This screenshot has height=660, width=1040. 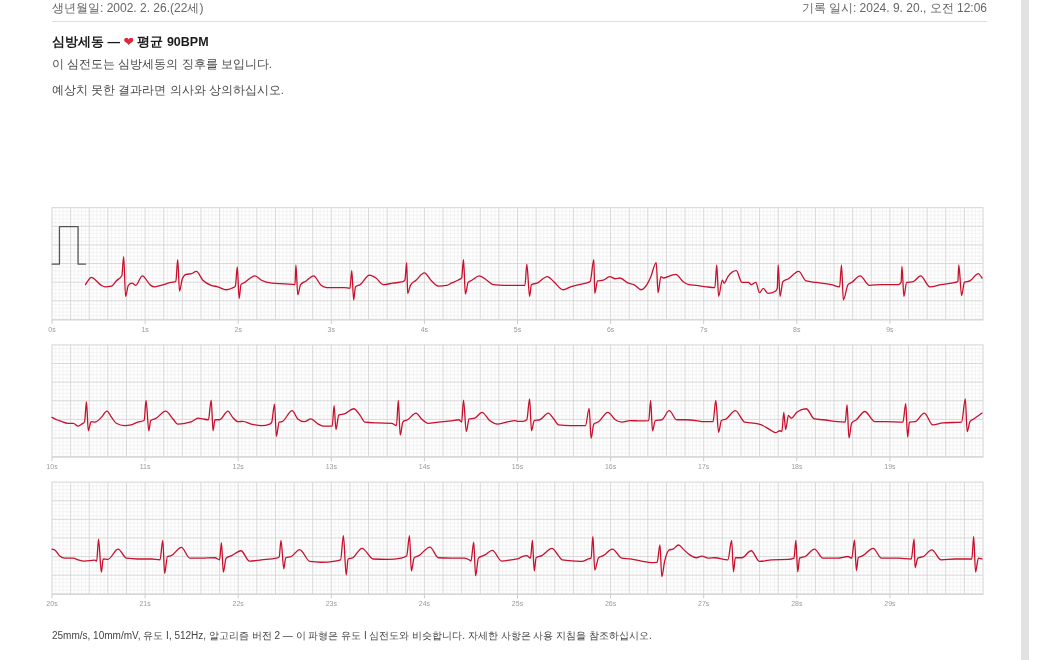 I want to click on annotation: 25mm/s, 10mm/mV, 유도 I, 512Hz, 알고리즘 버전 2 — 이 파형은 유도 I 심전도와 비슷합니다. 자세한 사항은 사용 지침을 참조하십시오., so click(x=352, y=635).